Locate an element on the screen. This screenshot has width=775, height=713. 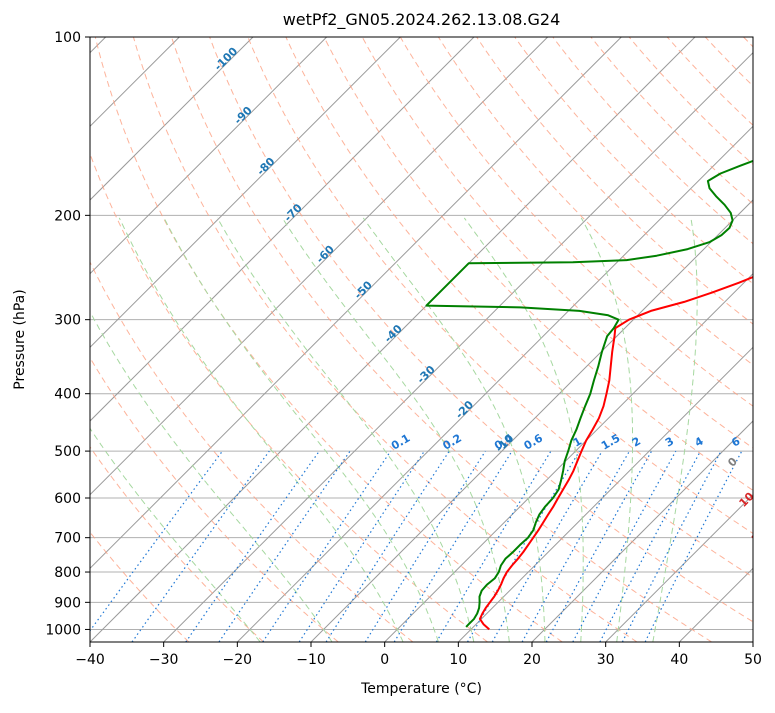
isotherm-line is located at coordinates (764, 339).